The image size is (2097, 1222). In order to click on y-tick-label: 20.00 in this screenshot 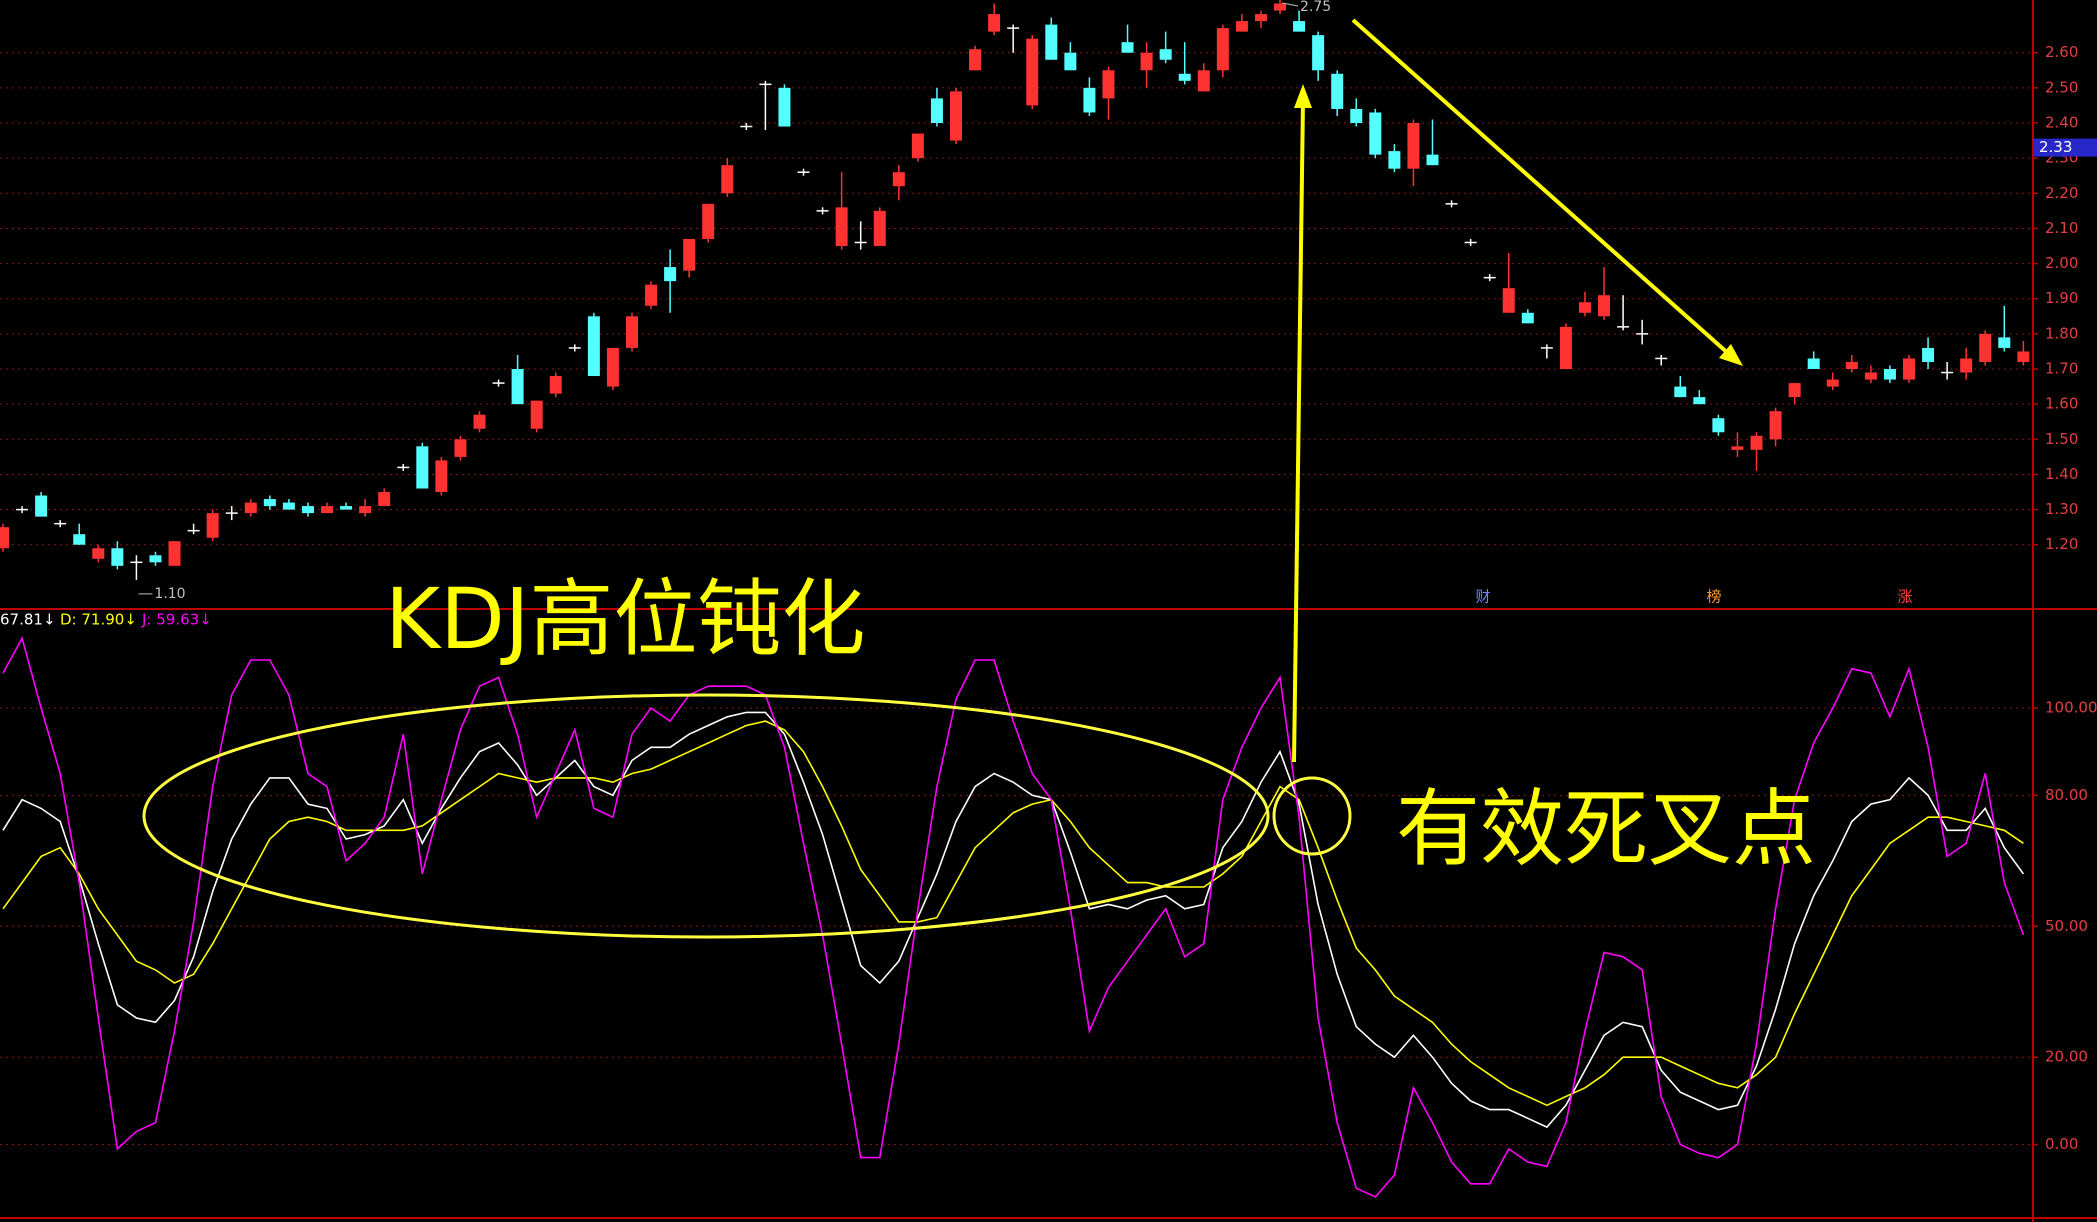, I will do `click(2066, 1057)`.